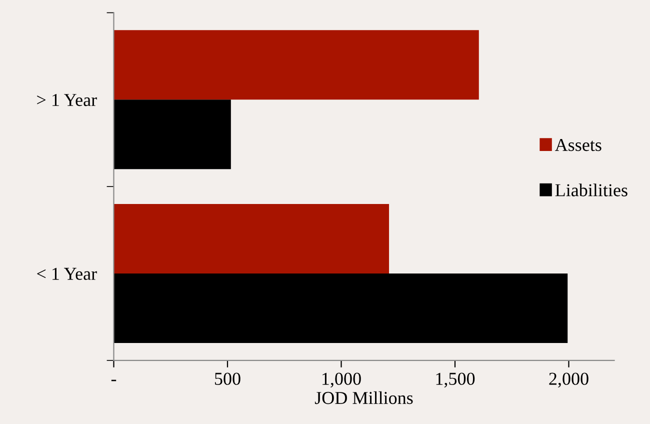 The image size is (650, 424). I want to click on x-axis-title: JOD Millions, so click(363, 397).